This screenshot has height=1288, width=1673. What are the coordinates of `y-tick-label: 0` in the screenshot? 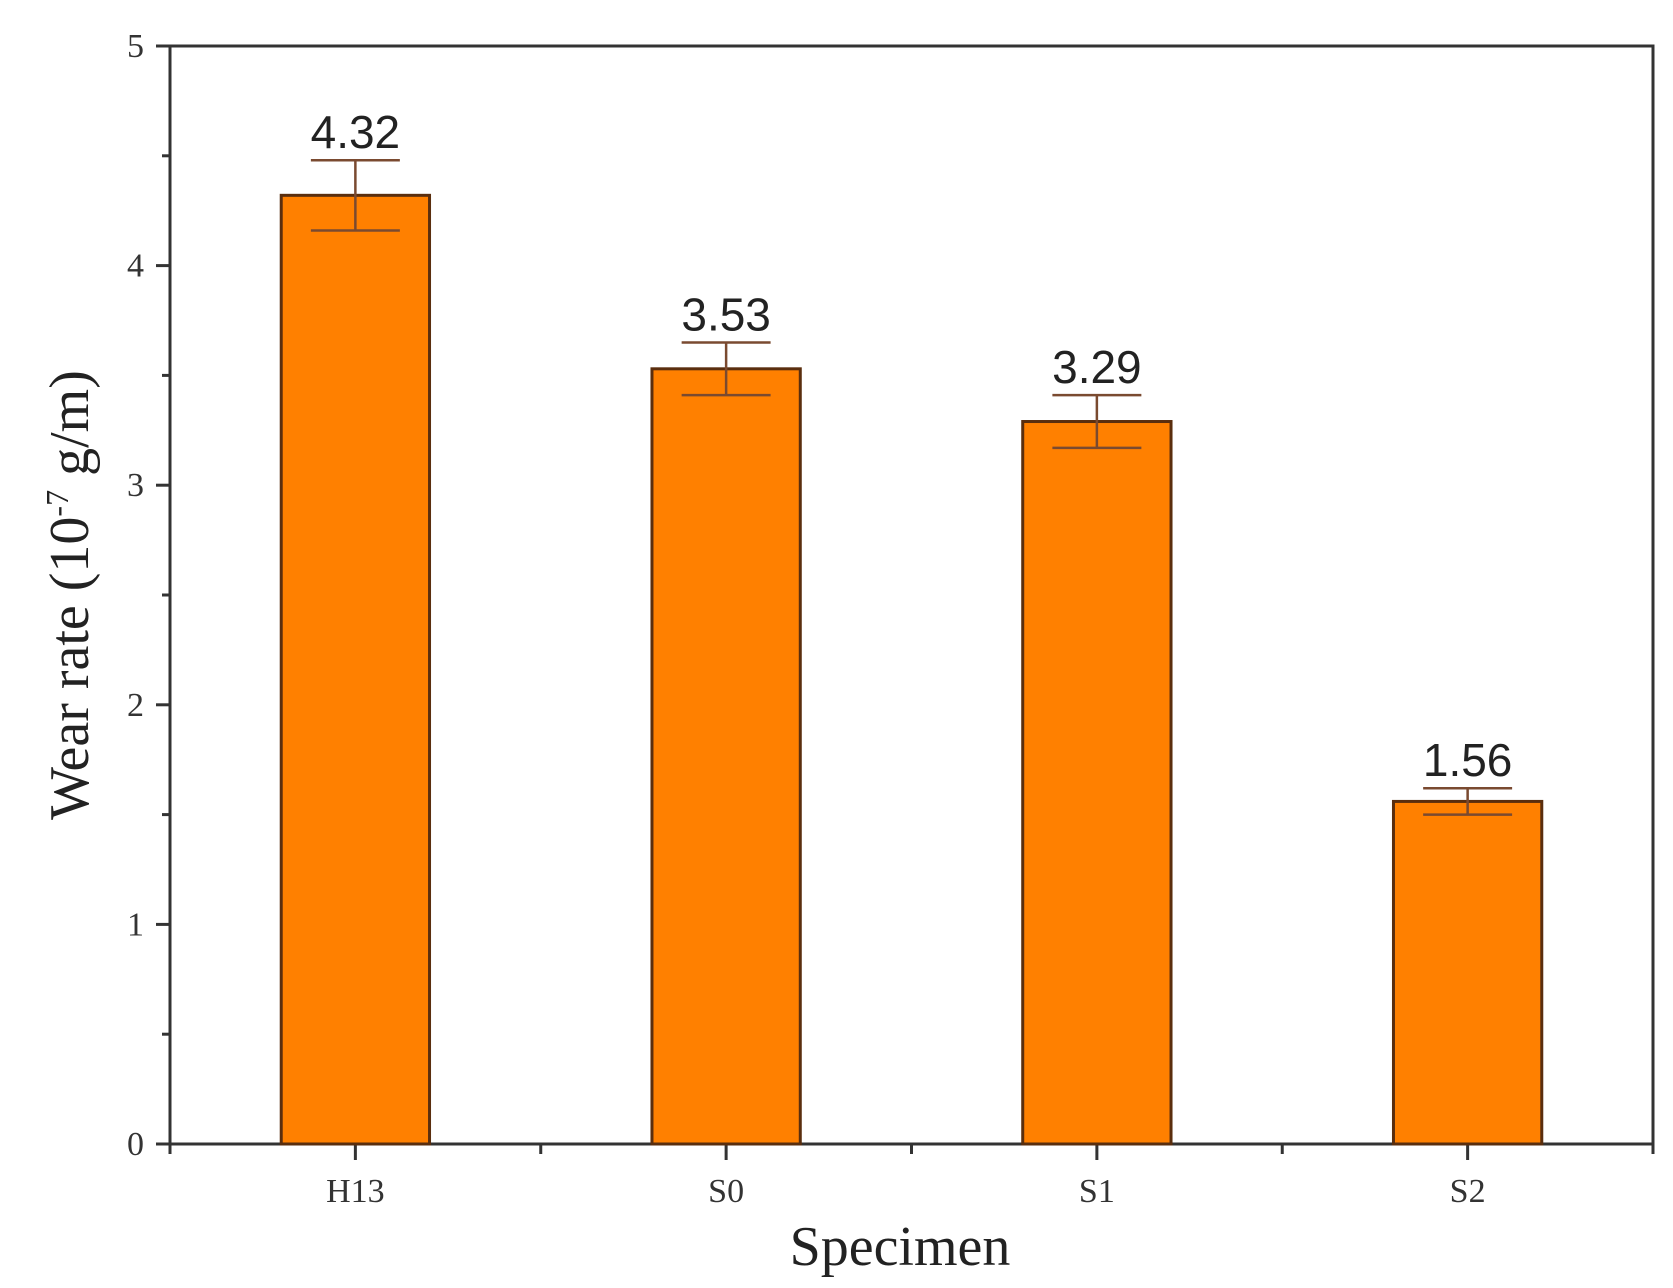 It's located at (135, 1144).